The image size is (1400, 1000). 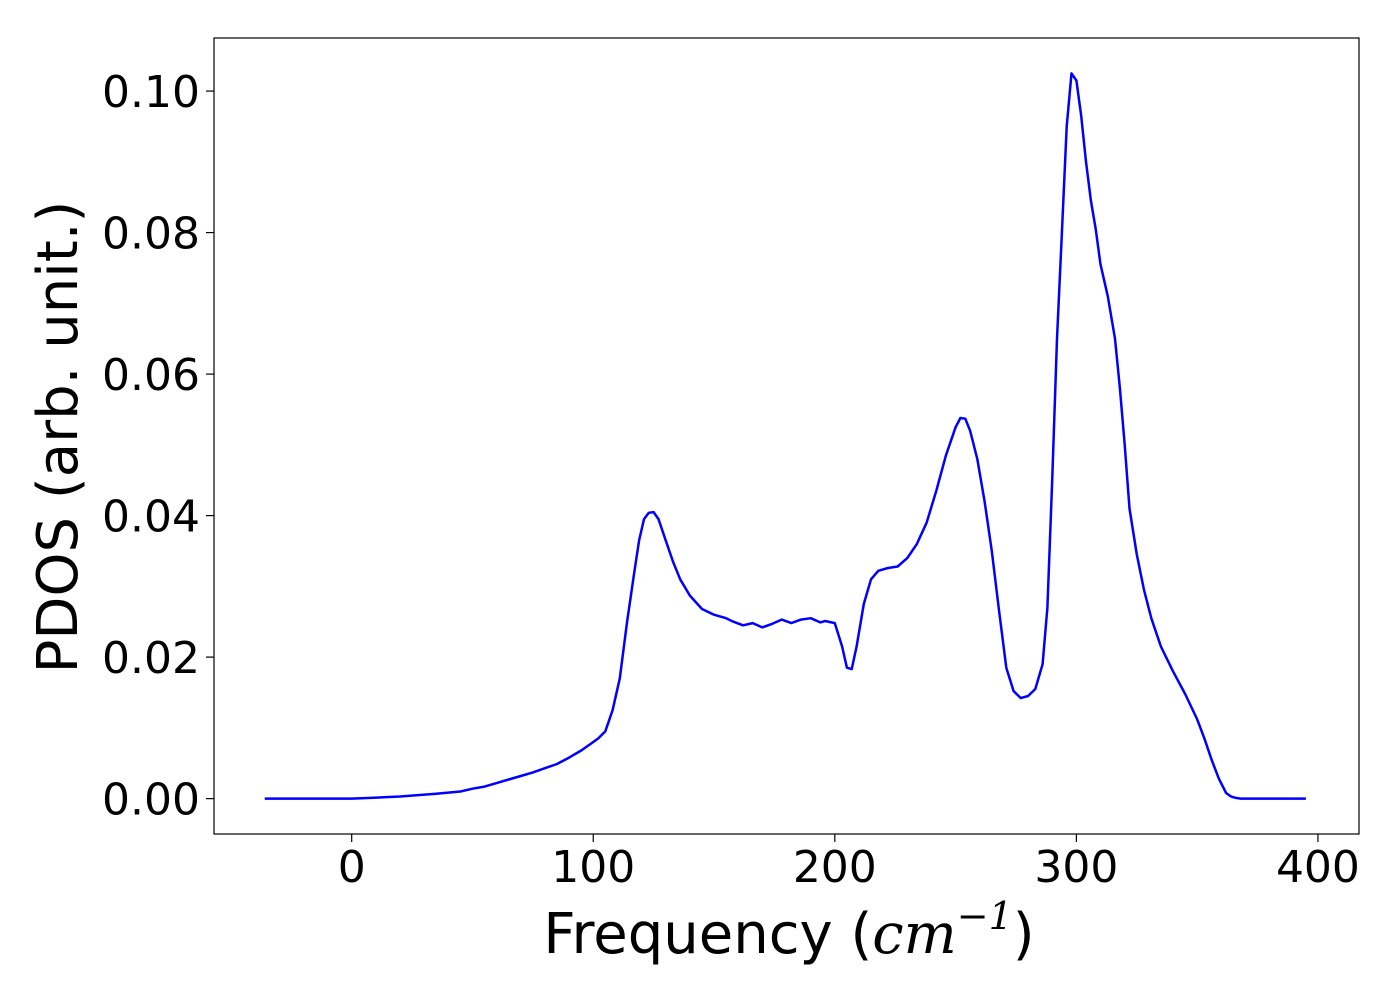 What do you see at coordinates (1318, 867) in the screenshot?
I see `x-tick-label: 400` at bounding box center [1318, 867].